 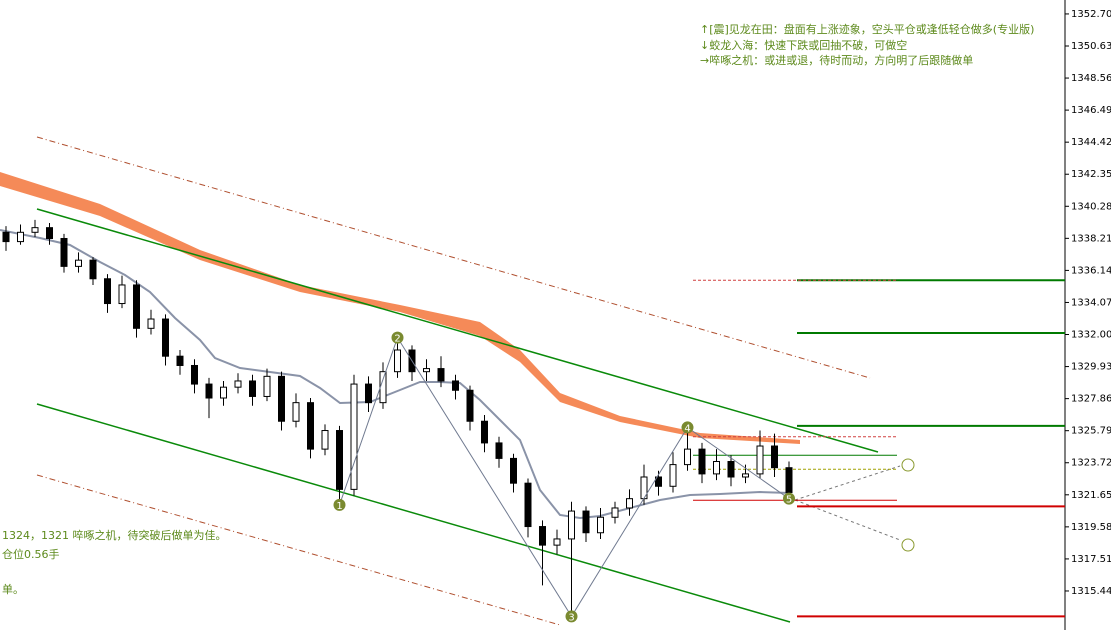 I want to click on zigzag-label: 3, so click(x=571, y=617).